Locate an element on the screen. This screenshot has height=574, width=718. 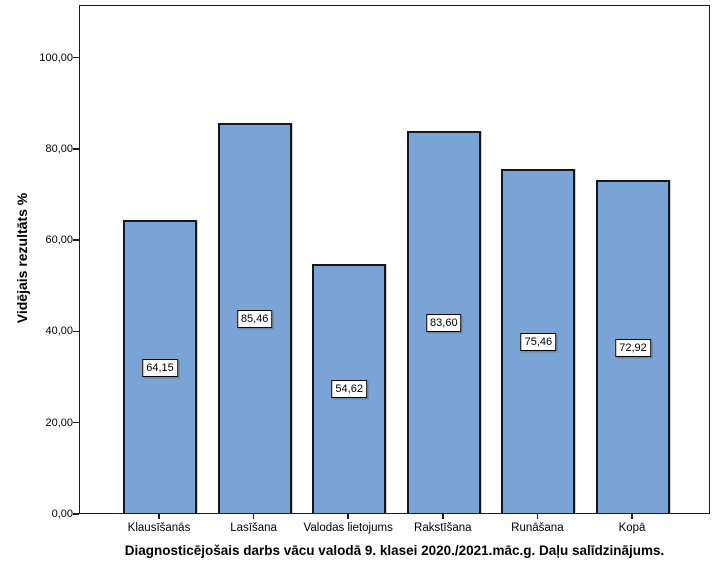
bar-value-label: 72,92 is located at coordinates (633, 347).